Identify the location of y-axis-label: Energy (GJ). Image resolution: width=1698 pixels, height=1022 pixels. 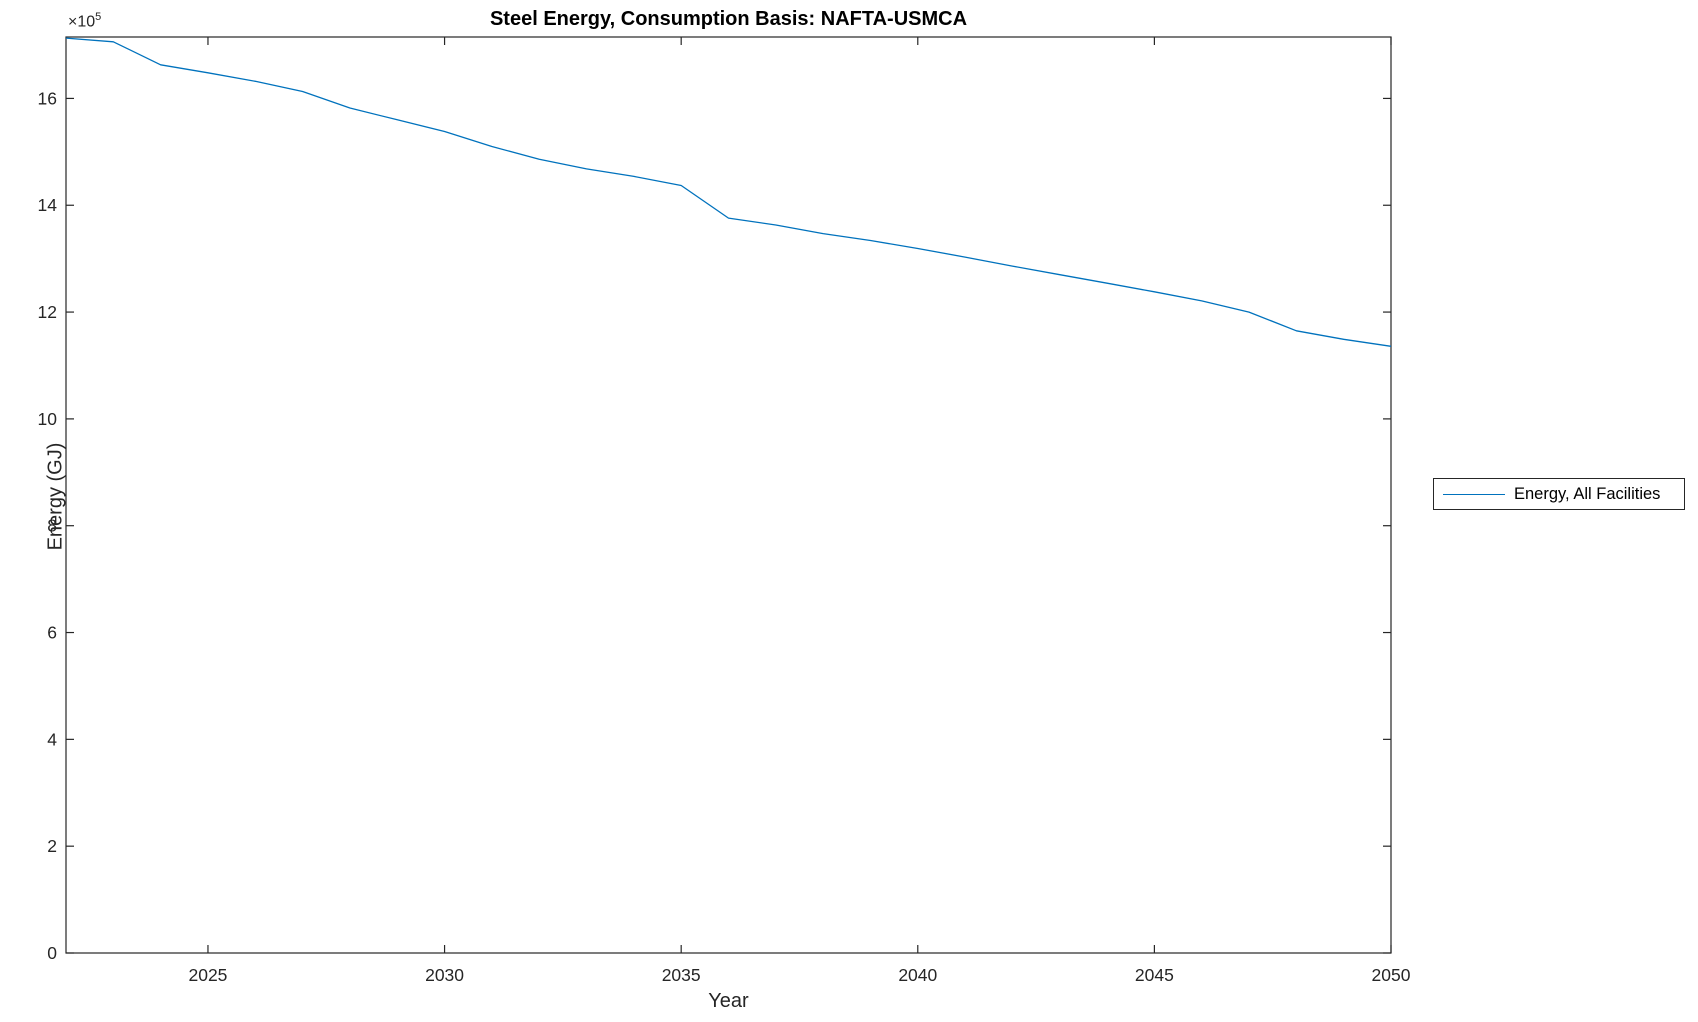
(55, 496).